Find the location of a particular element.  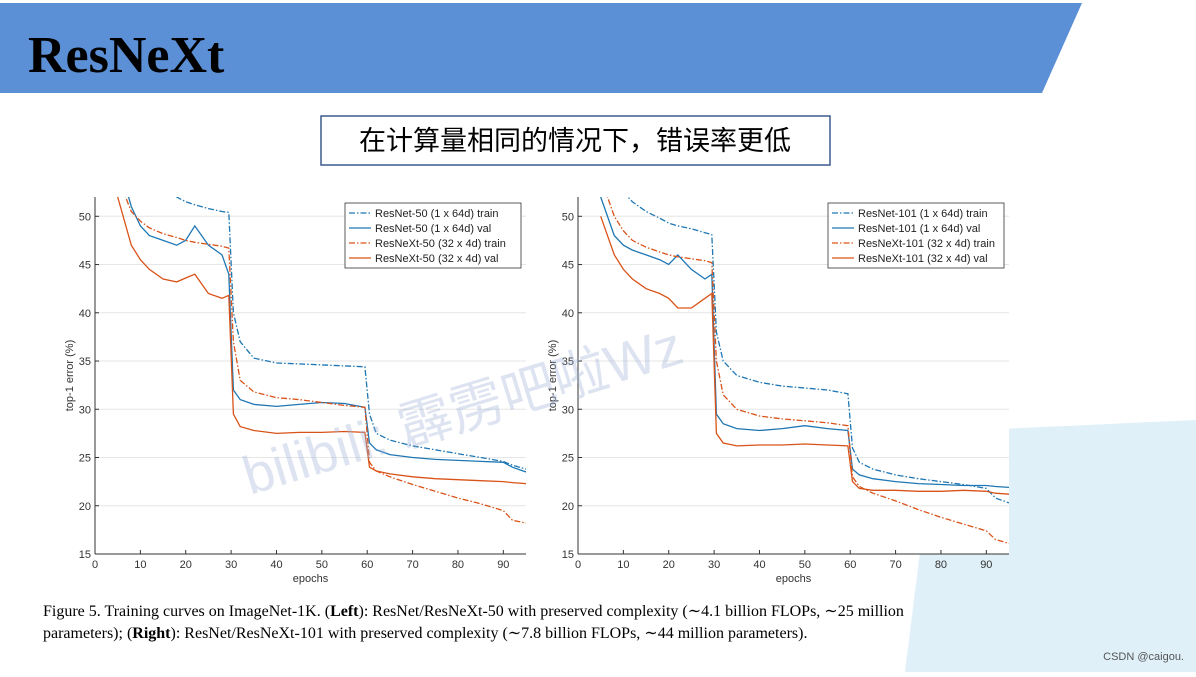

legend-label: ResNet-101 (1 x 64d) train is located at coordinates (923, 214).